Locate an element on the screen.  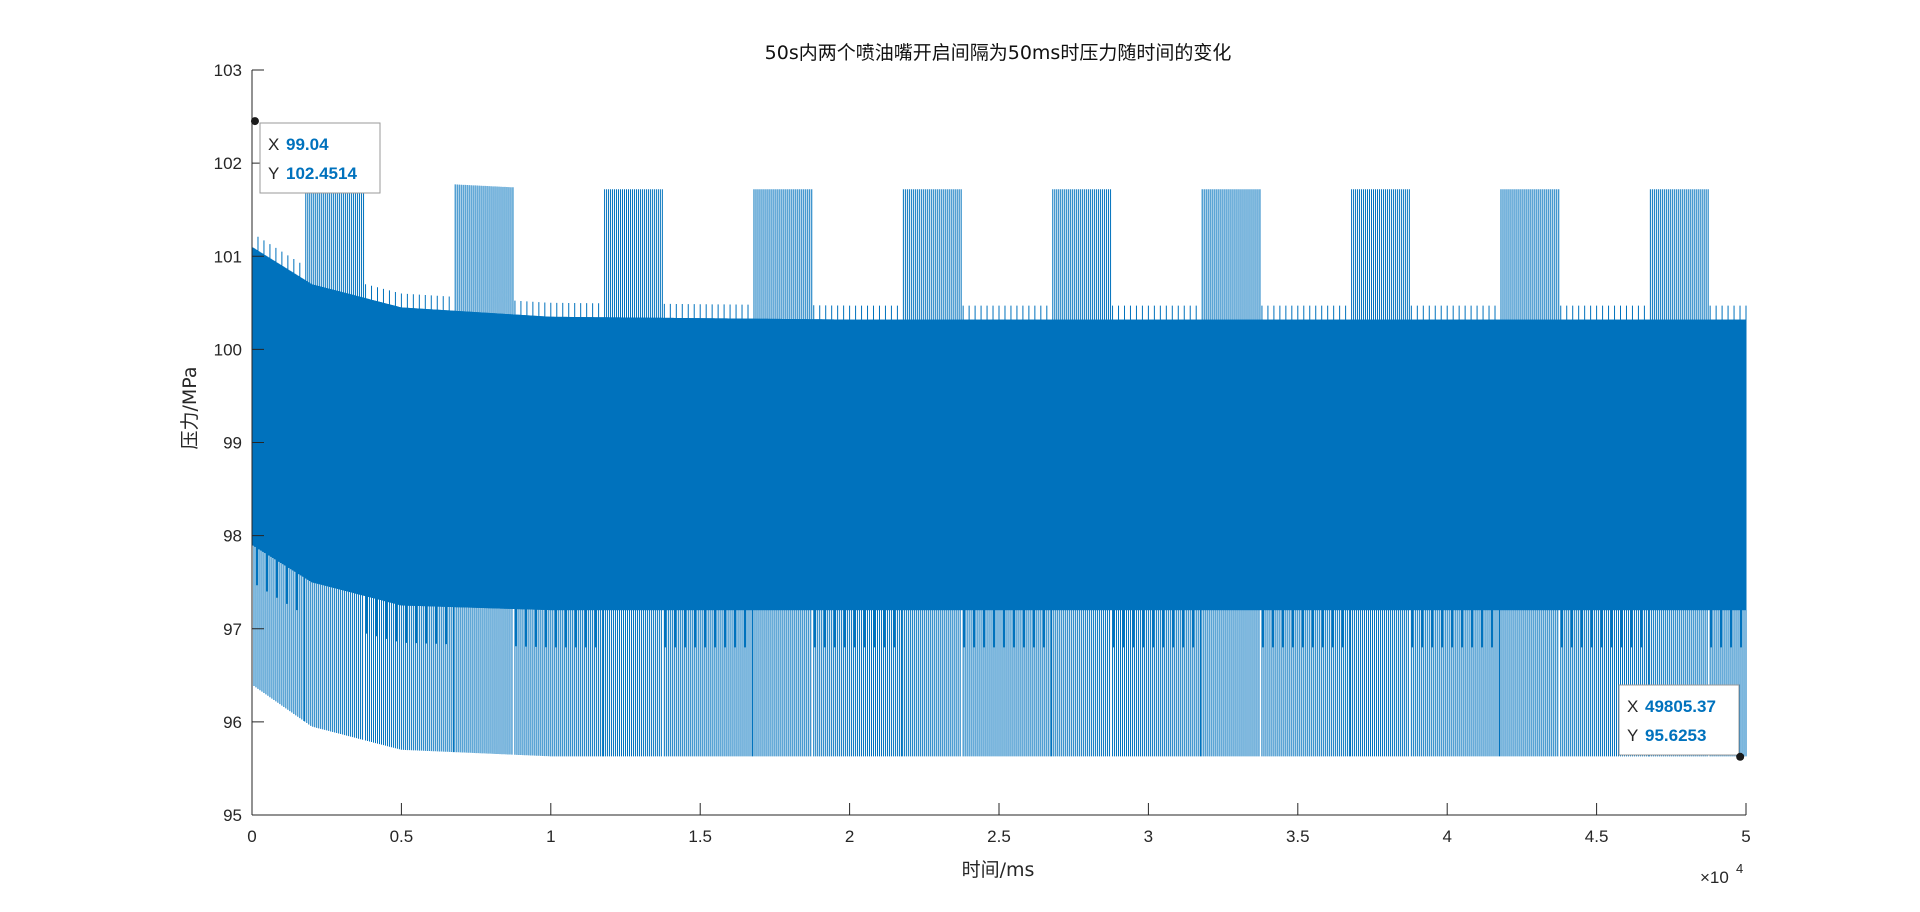
y-tick-label: 103 is located at coordinates (228, 70).